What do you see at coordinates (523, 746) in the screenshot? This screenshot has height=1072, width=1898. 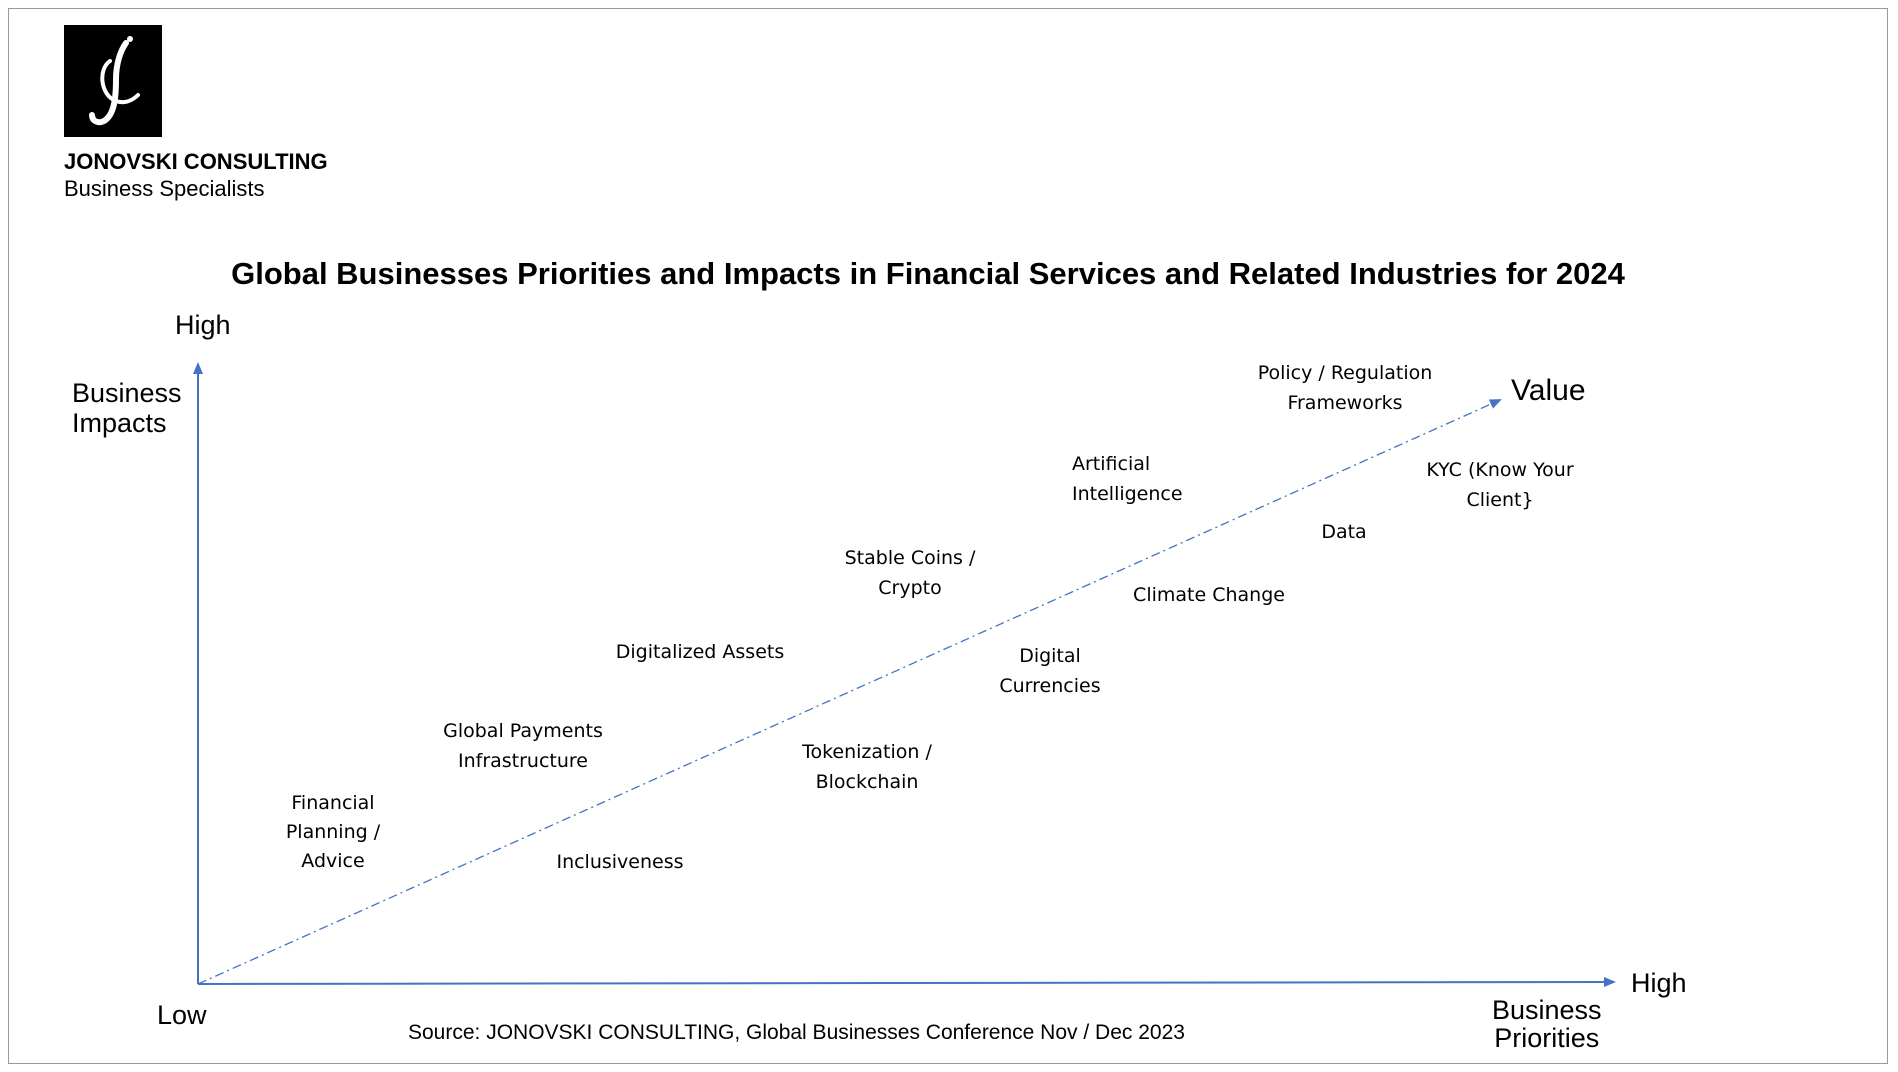 I see `item-global-payments: Global Payments Infrastructure` at bounding box center [523, 746].